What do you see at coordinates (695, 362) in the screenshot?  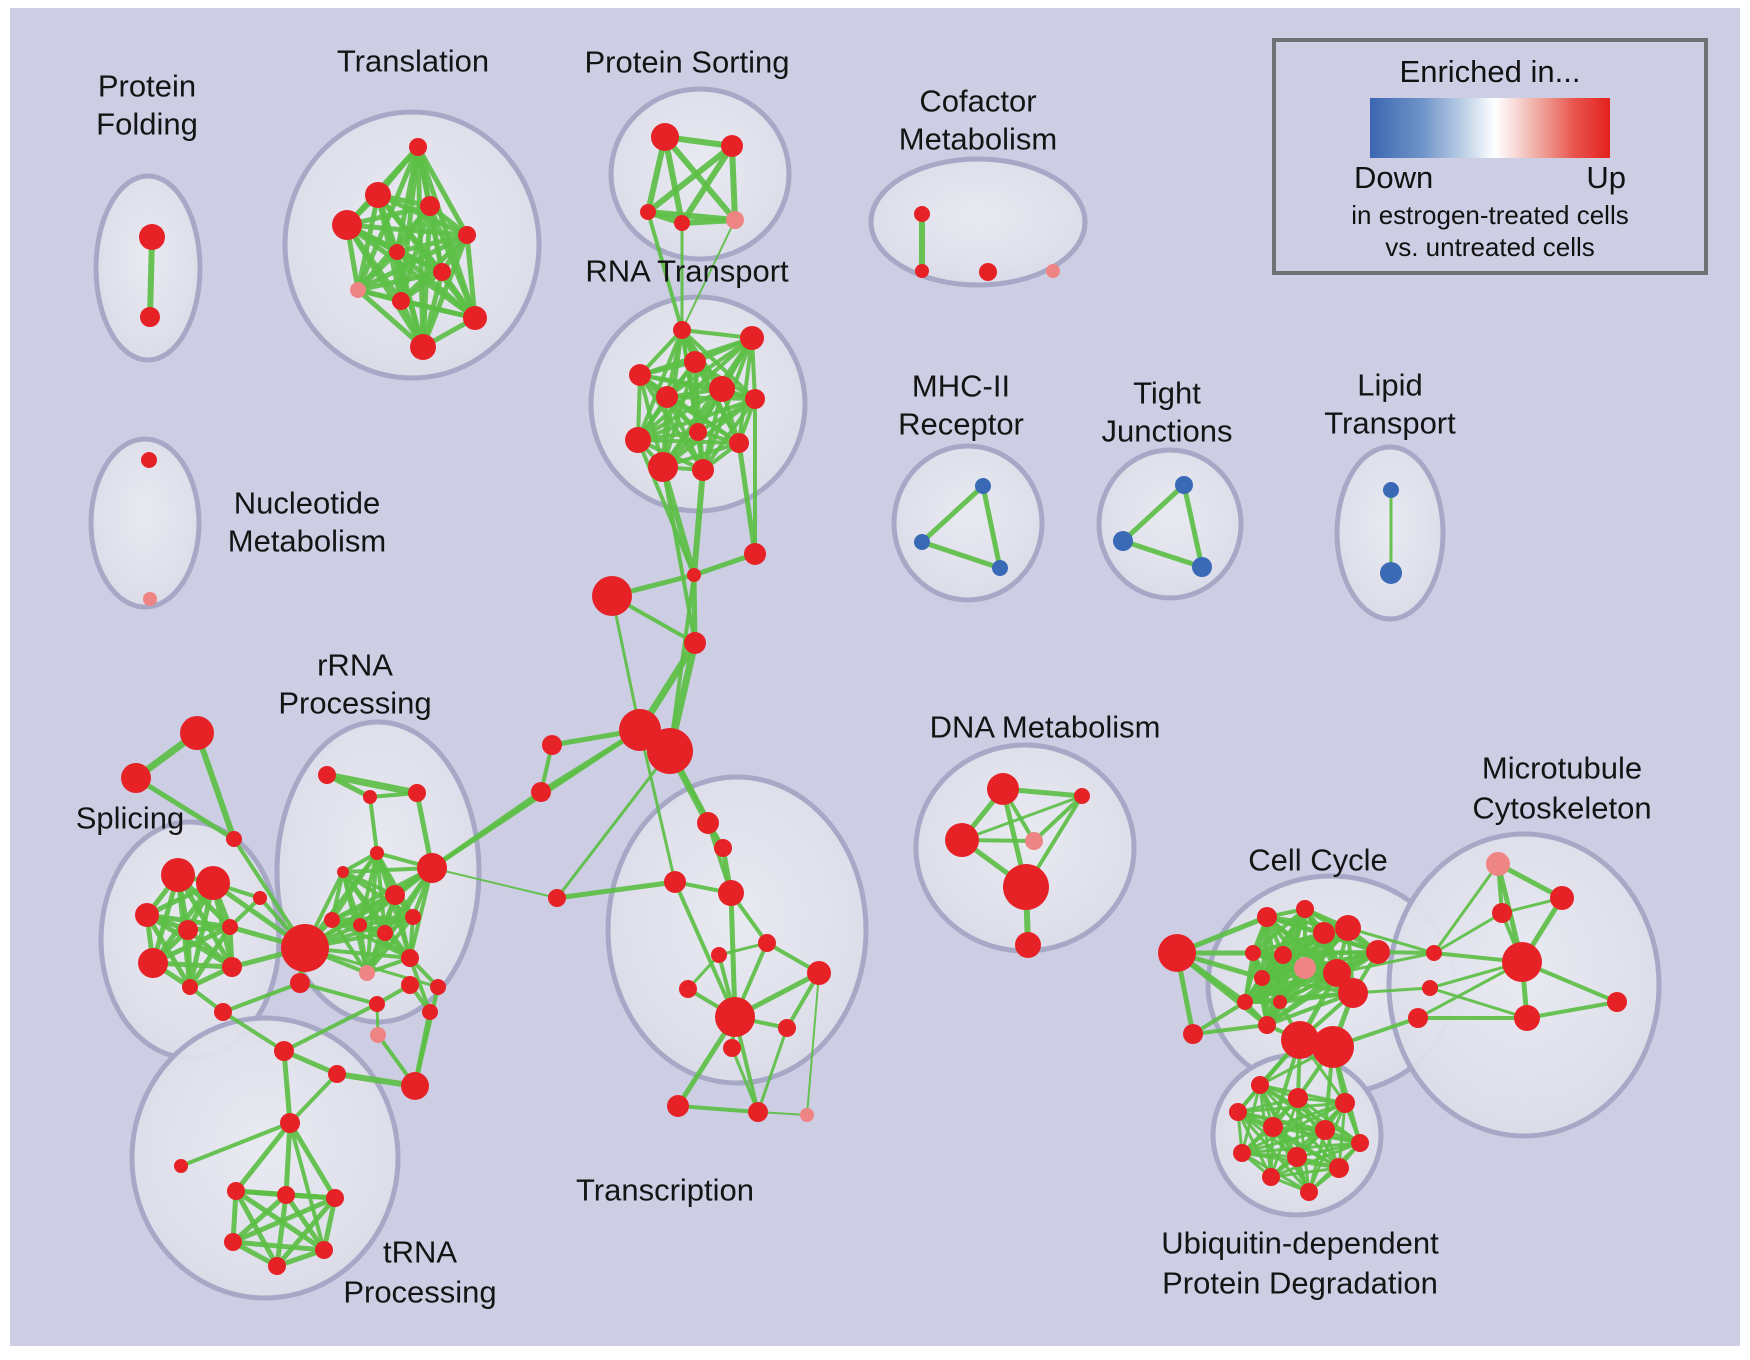 I see `node-rt3` at bounding box center [695, 362].